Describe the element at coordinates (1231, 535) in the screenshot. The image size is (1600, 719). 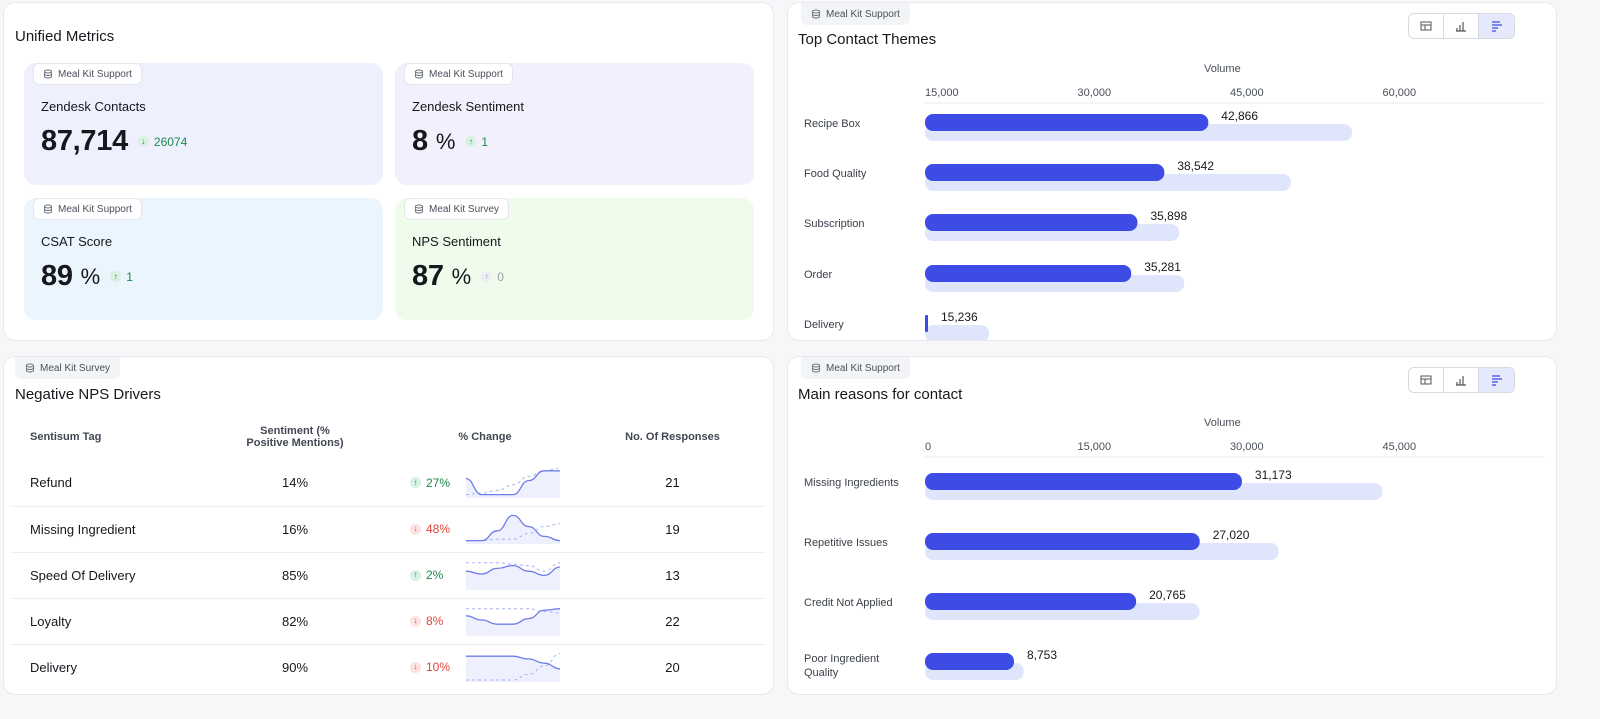
I see `value-label: 27,020` at that location.